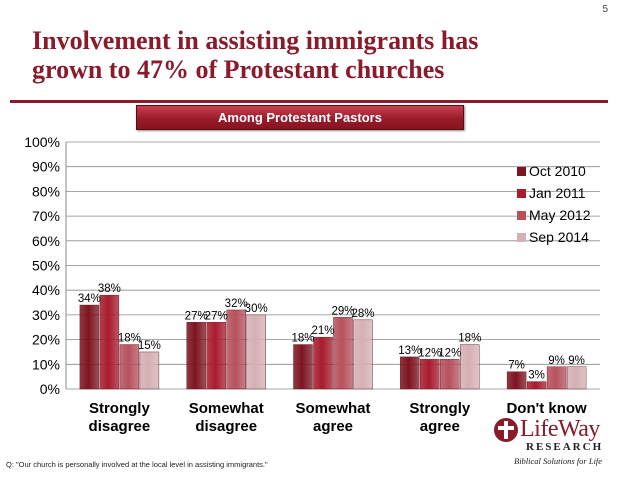 This screenshot has height=478, width=620. I want to click on data-label: 7%, so click(516, 366).